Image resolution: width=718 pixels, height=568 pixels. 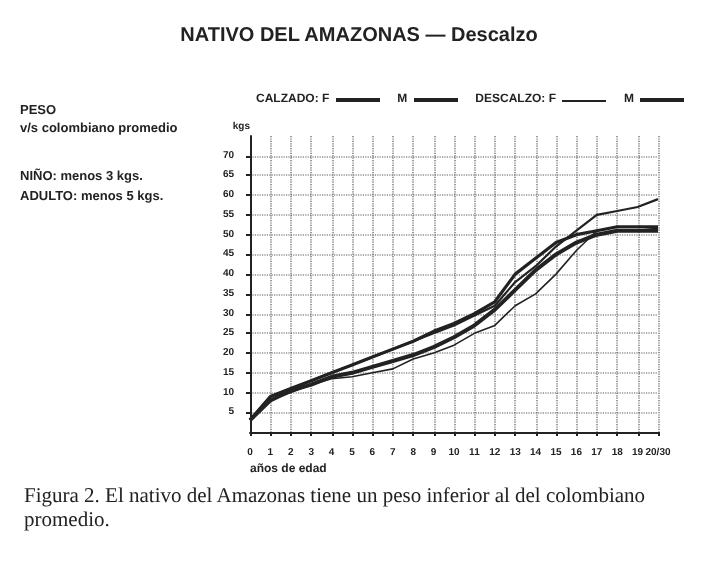 I want to click on text: Figura 2. El nativo del Amazonas tiene un peso inferior al del colombiano promedio., so click(x=336, y=510).